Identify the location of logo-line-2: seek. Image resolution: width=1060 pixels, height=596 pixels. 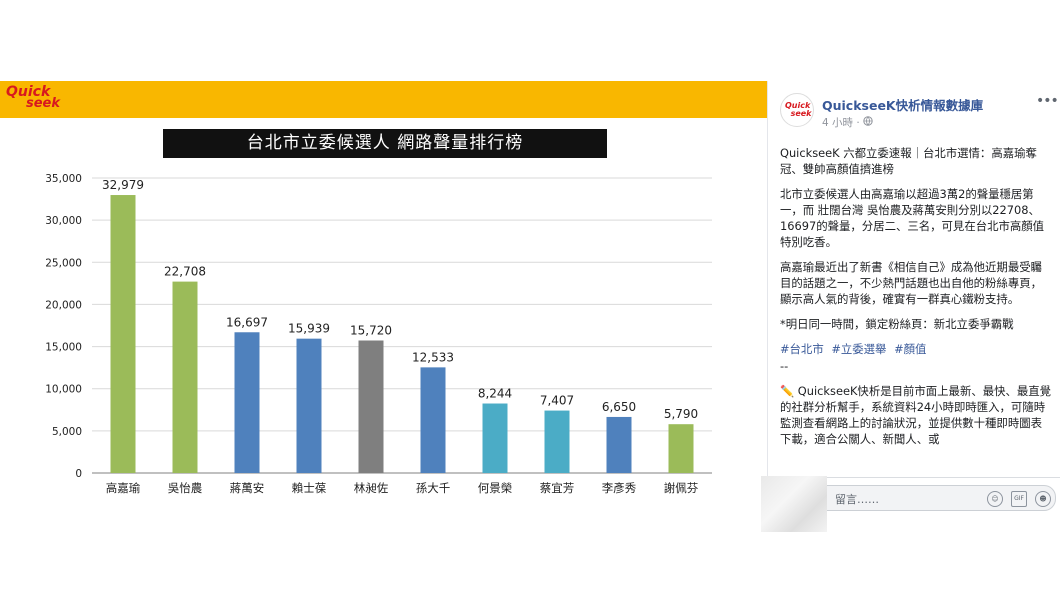
(43, 103).